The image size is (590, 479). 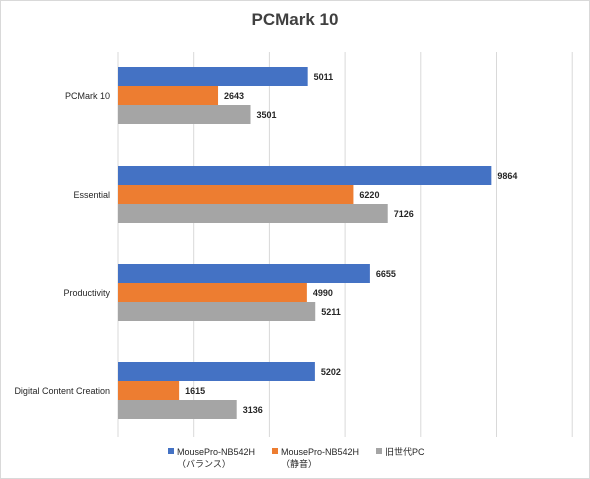 What do you see at coordinates (184, 114) in the screenshot?
I see `bar-series2-cat0` at bounding box center [184, 114].